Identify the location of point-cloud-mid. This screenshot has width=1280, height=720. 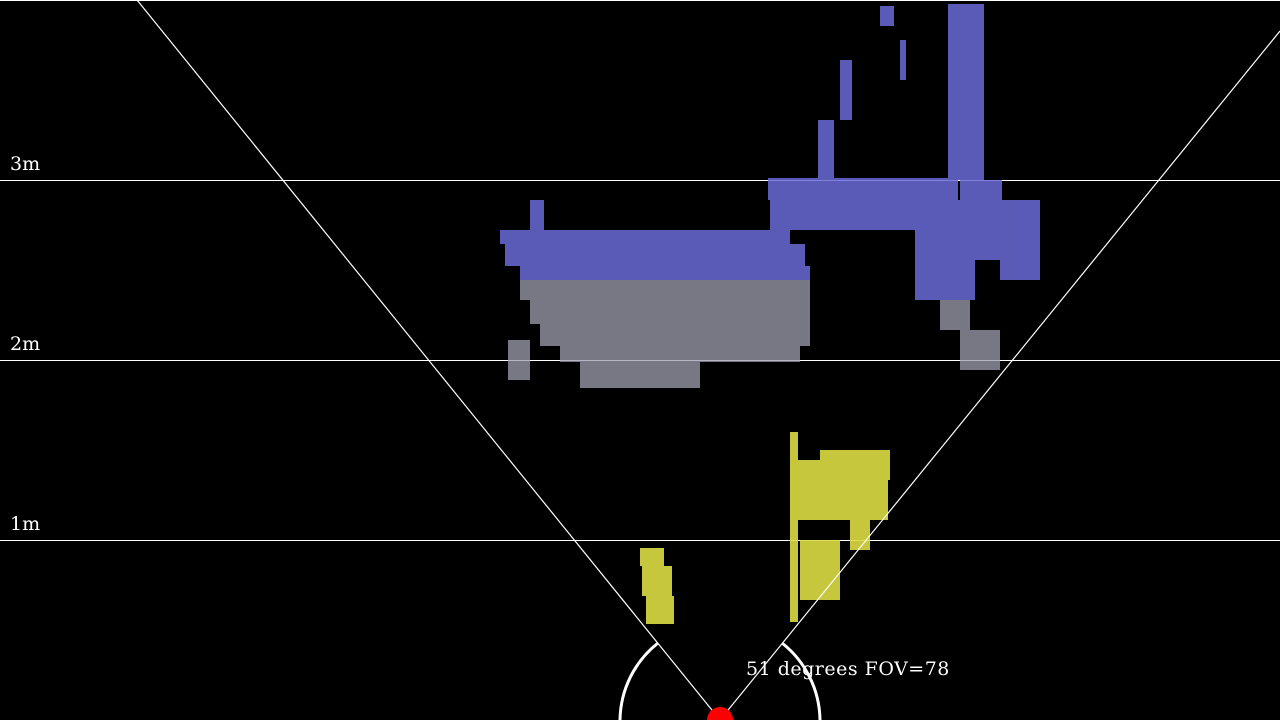
(754, 334).